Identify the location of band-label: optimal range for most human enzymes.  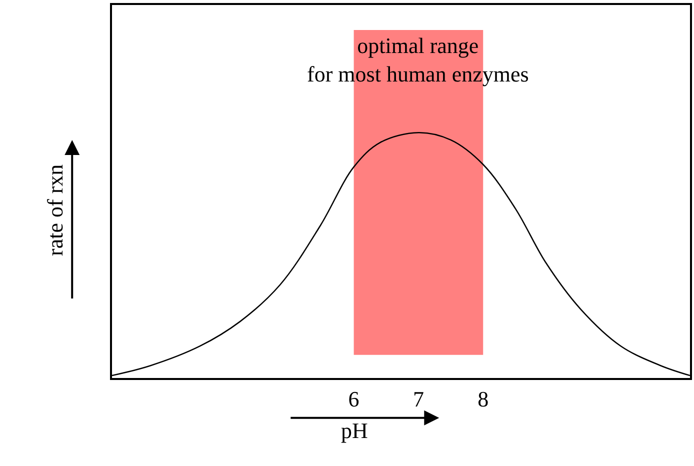
(418, 60).